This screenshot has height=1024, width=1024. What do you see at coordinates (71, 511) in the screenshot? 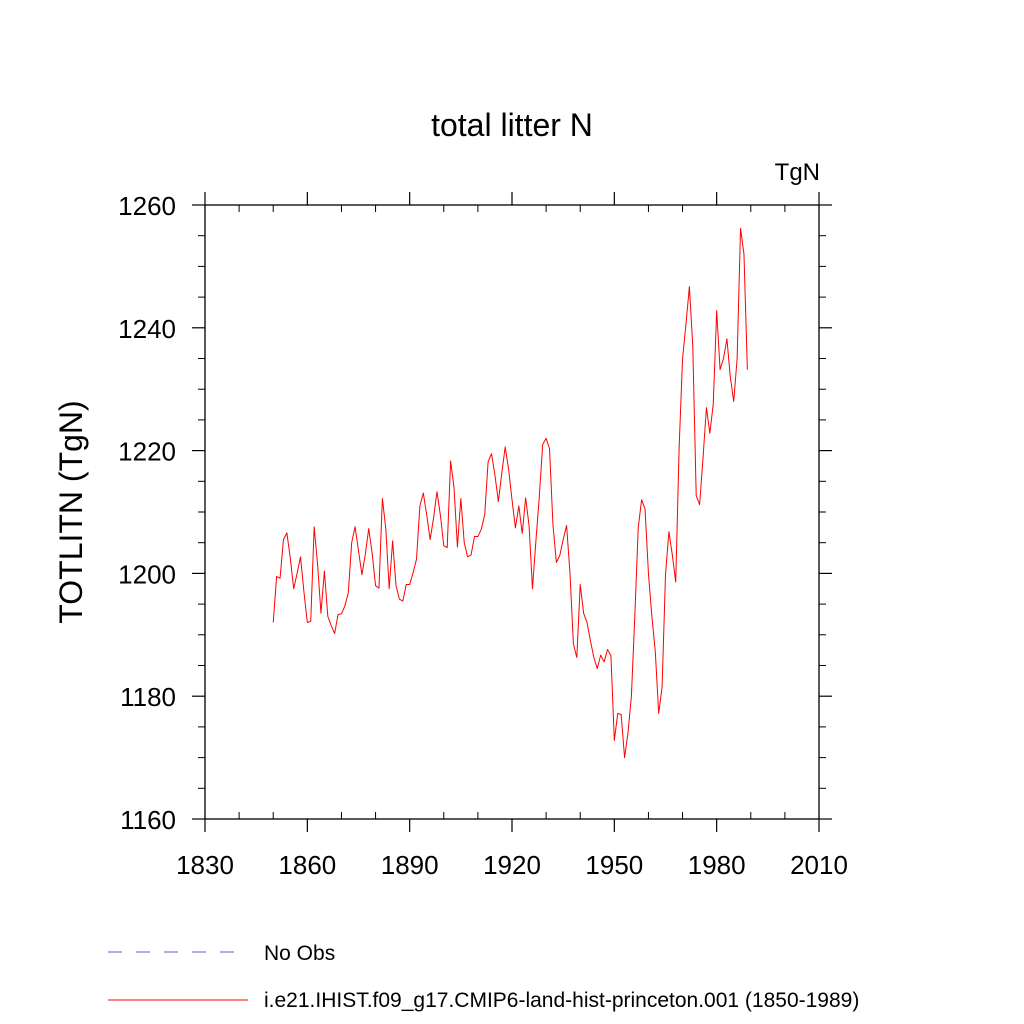
I see `y-axis-label: TOTLITN (TgN)` at bounding box center [71, 511].